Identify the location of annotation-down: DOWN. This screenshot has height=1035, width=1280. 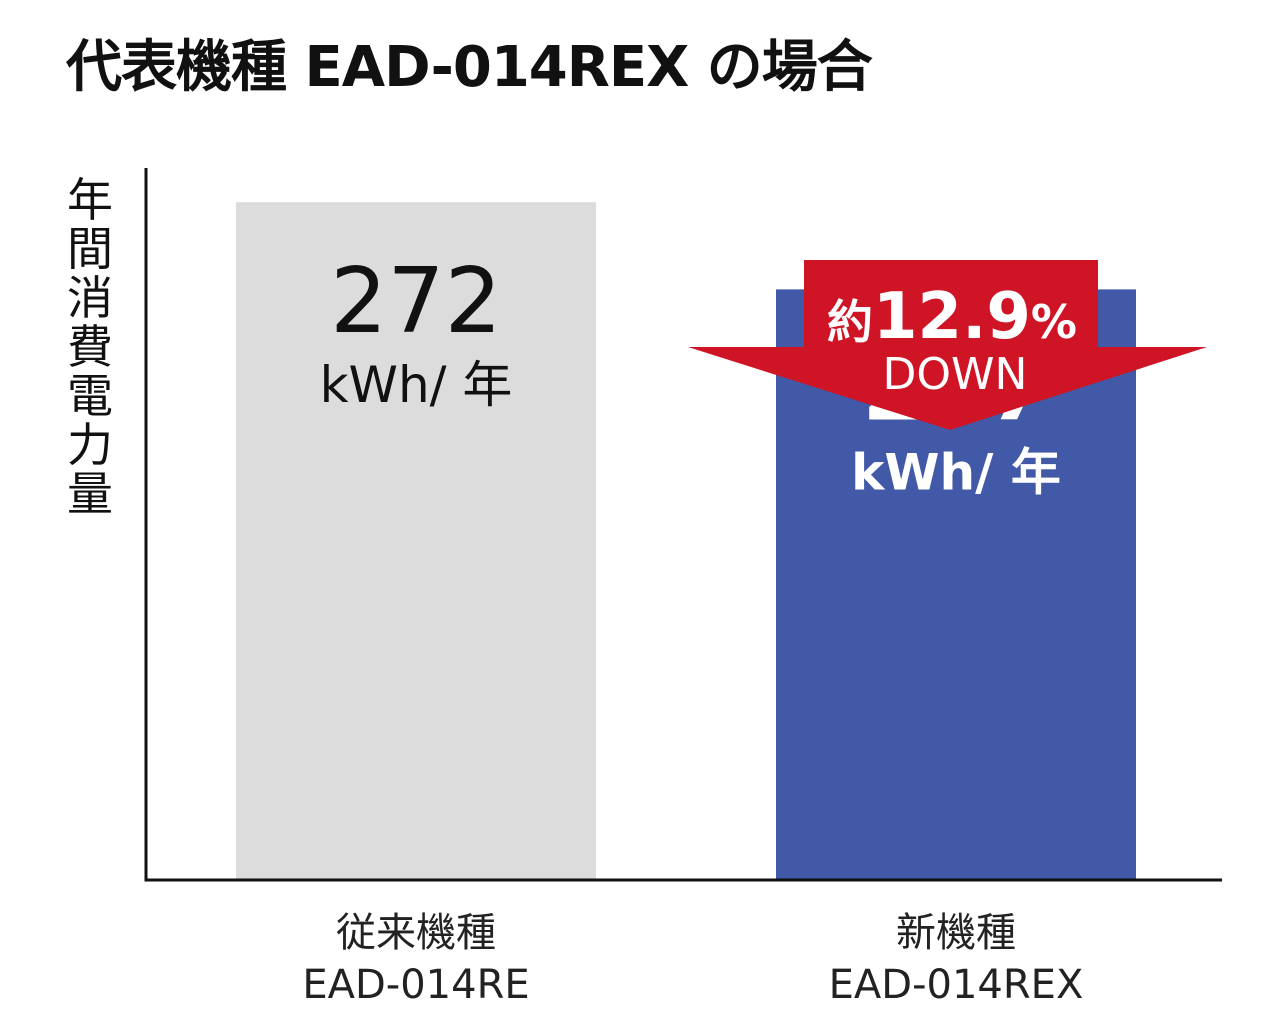
(955, 374).